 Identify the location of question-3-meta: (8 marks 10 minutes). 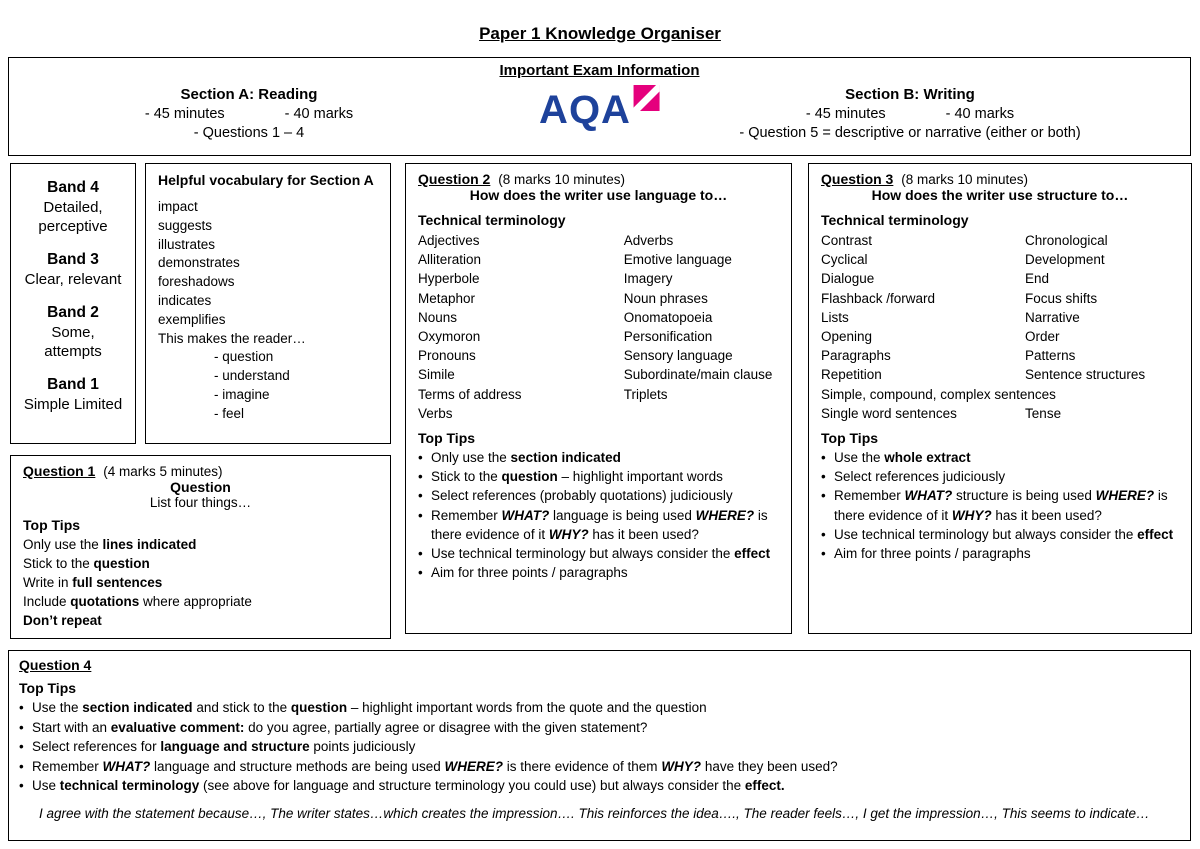
(965, 179).